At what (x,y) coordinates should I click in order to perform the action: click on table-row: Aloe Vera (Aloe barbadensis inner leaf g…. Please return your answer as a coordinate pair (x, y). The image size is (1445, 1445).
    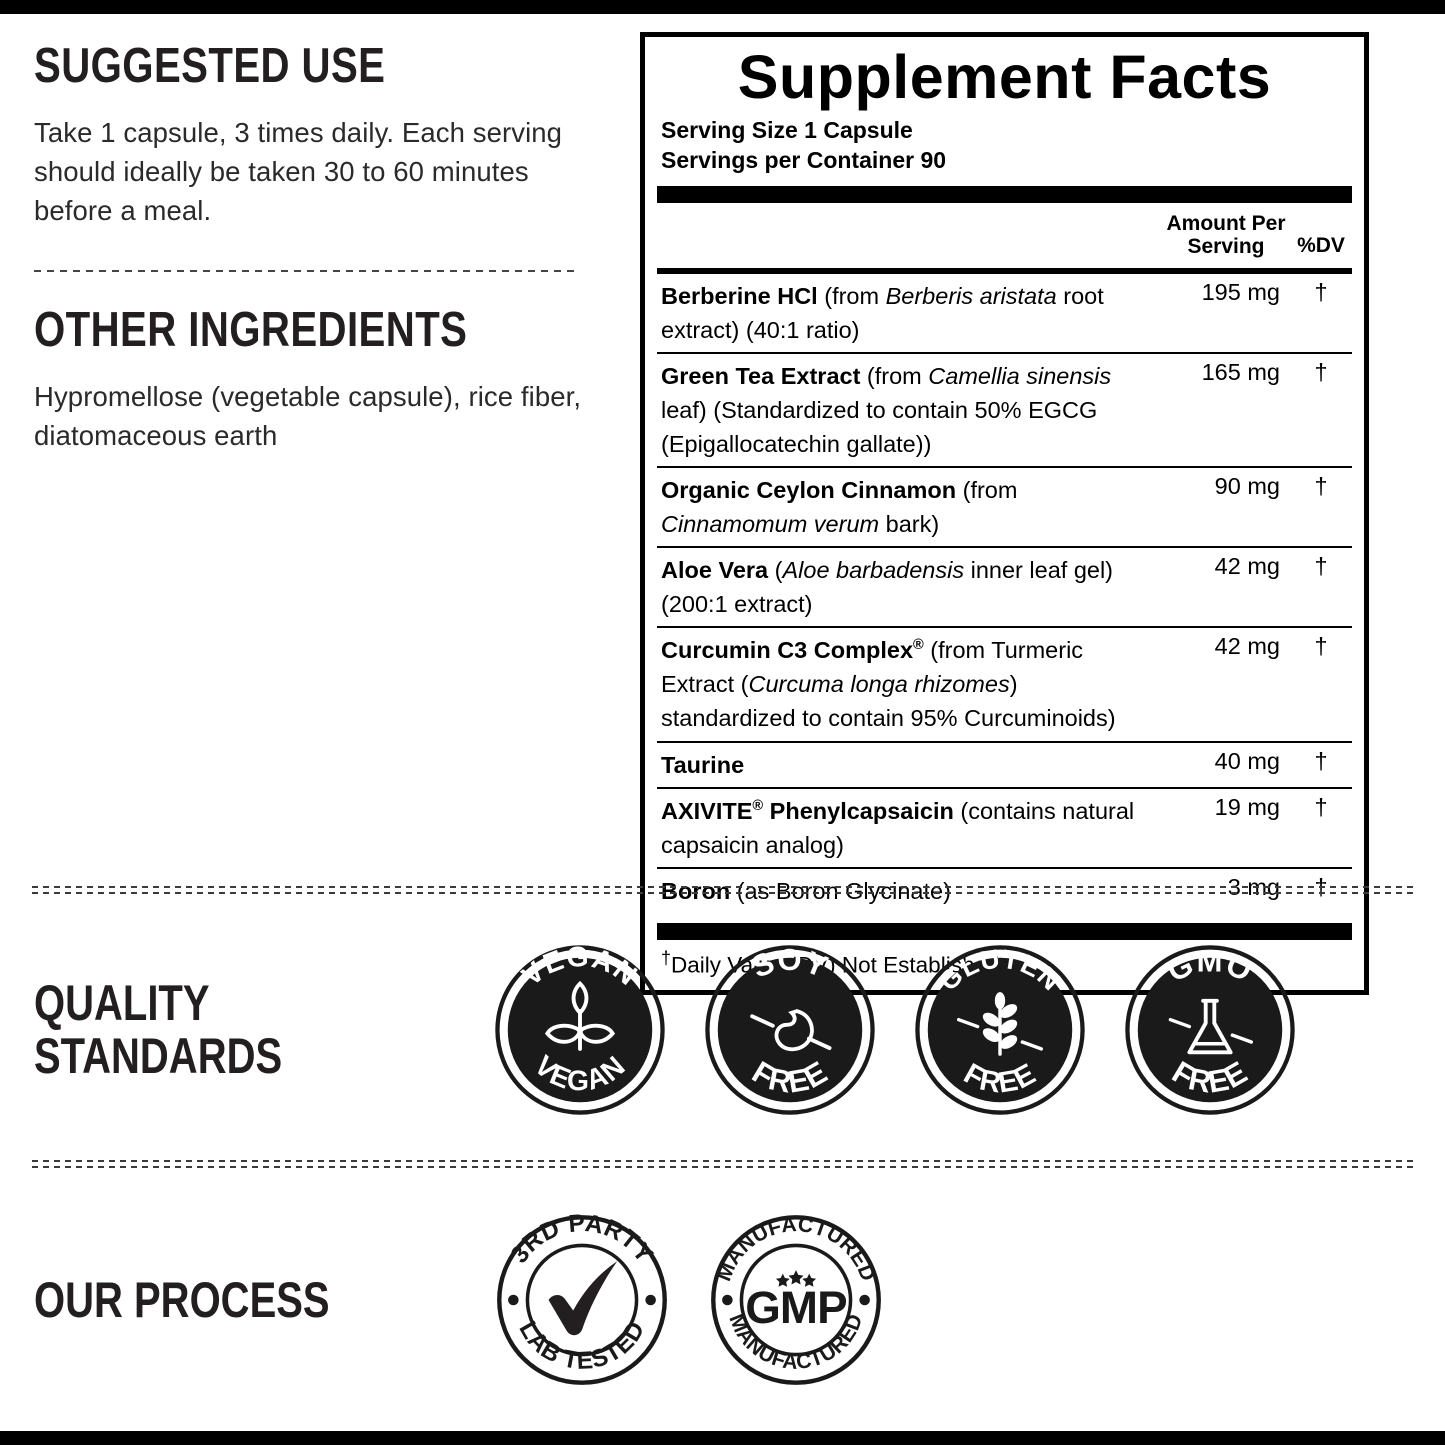
    Looking at the image, I should click on (1004, 587).